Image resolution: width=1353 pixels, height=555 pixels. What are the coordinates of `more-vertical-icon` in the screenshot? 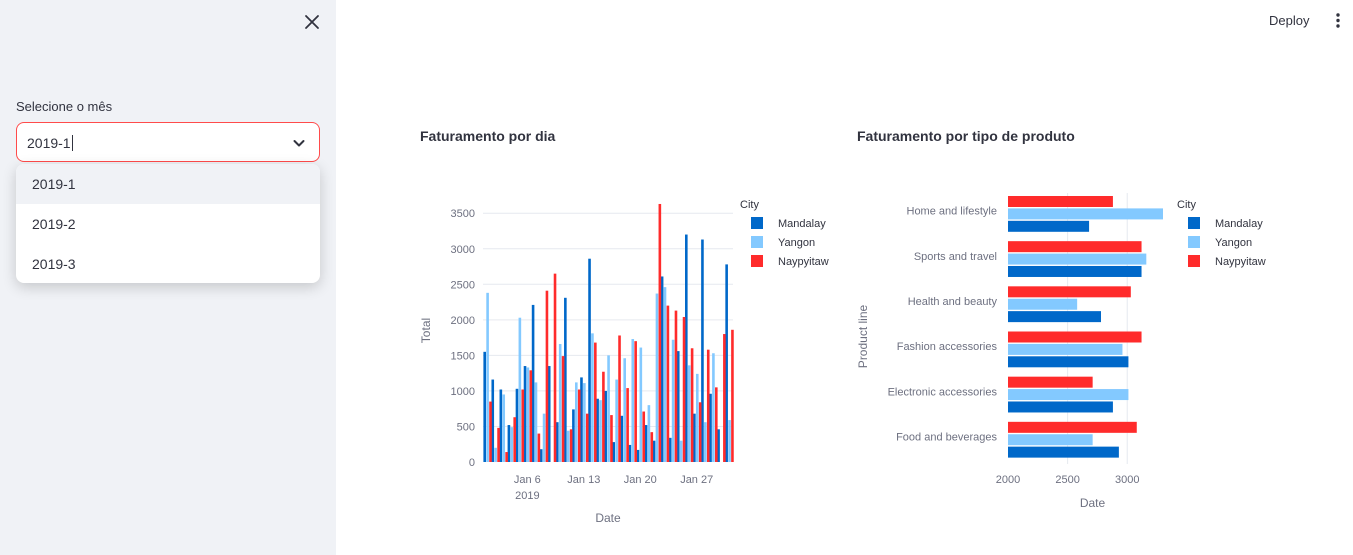 It's located at (1338, 20).